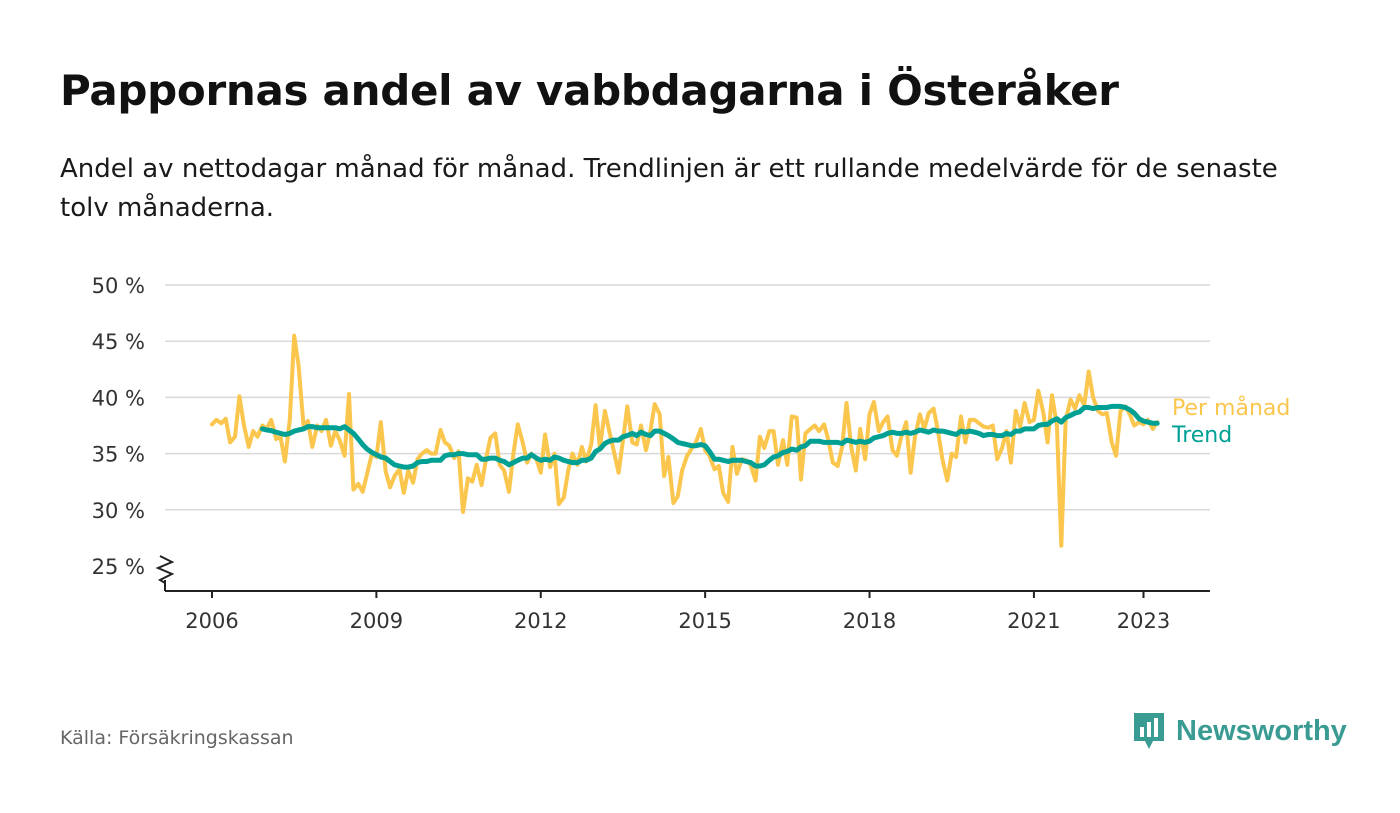 The height and width of the screenshot is (813, 1400). Describe the element at coordinates (118, 342) in the screenshot. I see `y-tick-label: 45 %` at that location.